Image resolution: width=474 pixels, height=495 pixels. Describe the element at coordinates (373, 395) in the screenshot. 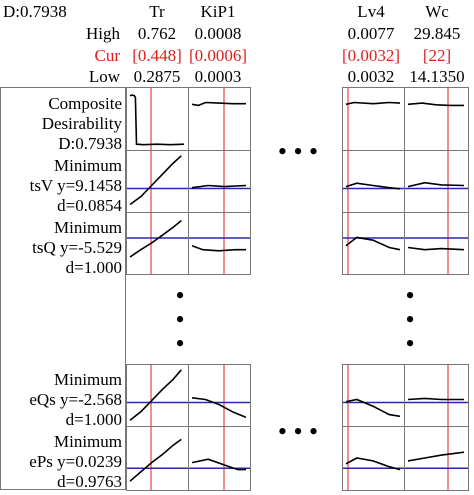

I see `cell-frame-eqs-lv4` at that location.